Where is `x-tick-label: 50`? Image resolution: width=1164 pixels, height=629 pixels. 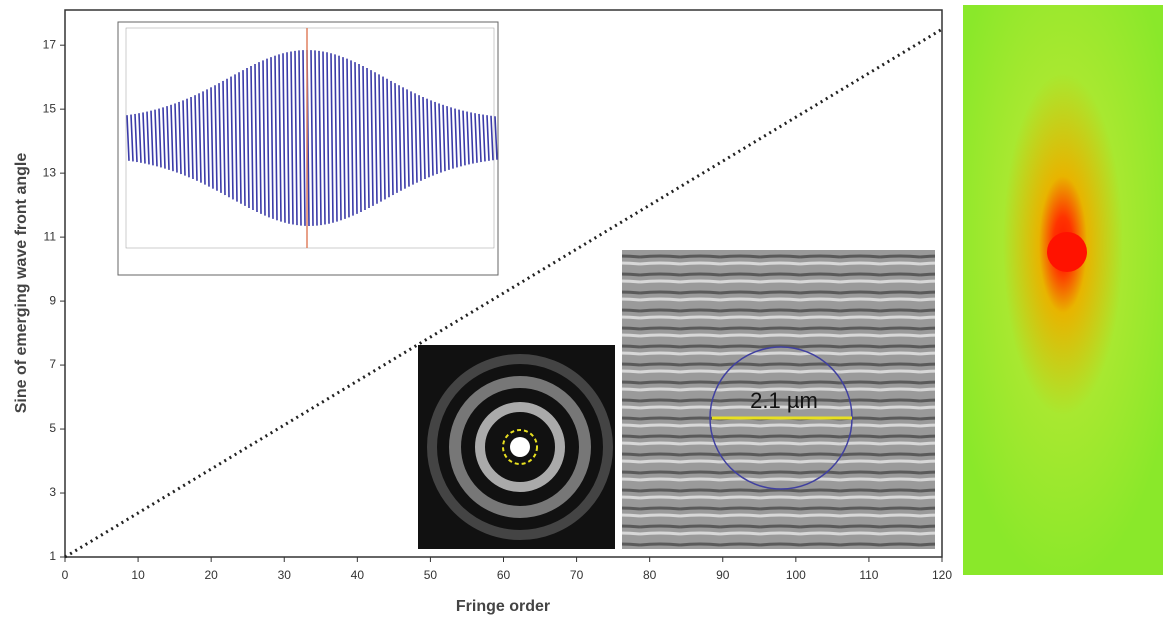
x-tick-label: 50 is located at coordinates (431, 575).